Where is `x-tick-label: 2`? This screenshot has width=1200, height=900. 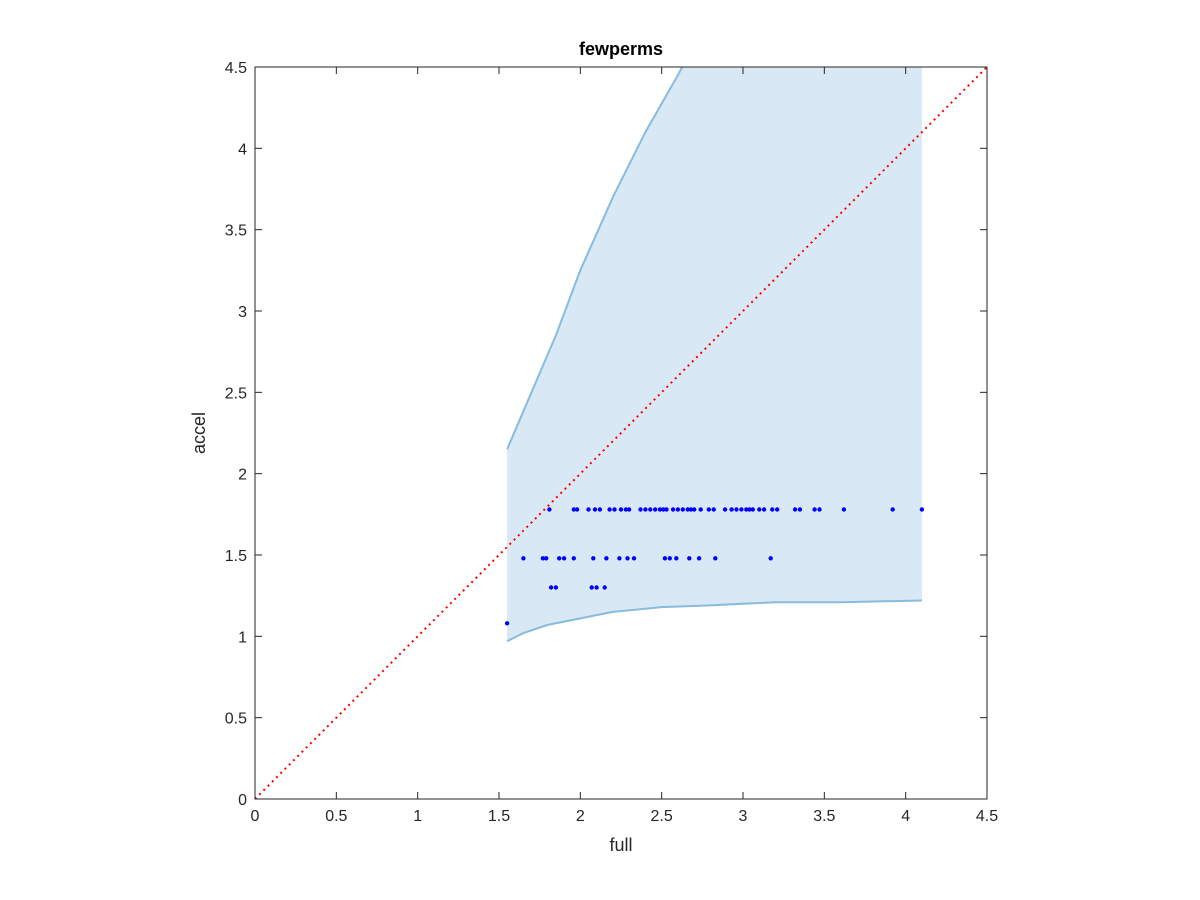 x-tick-label: 2 is located at coordinates (580, 816).